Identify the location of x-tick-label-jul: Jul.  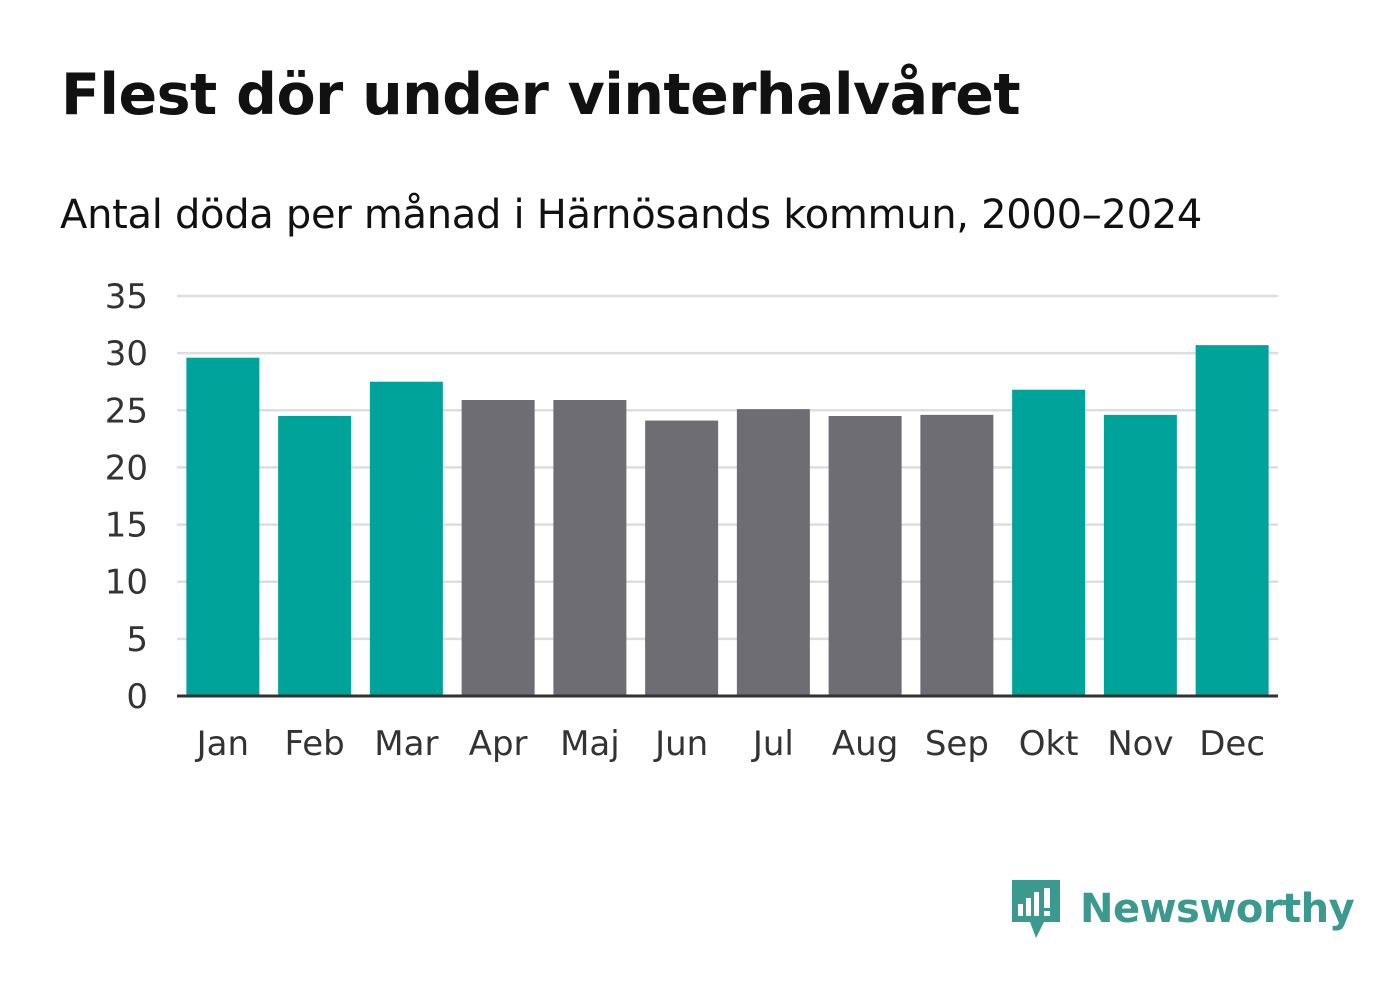
(772, 744).